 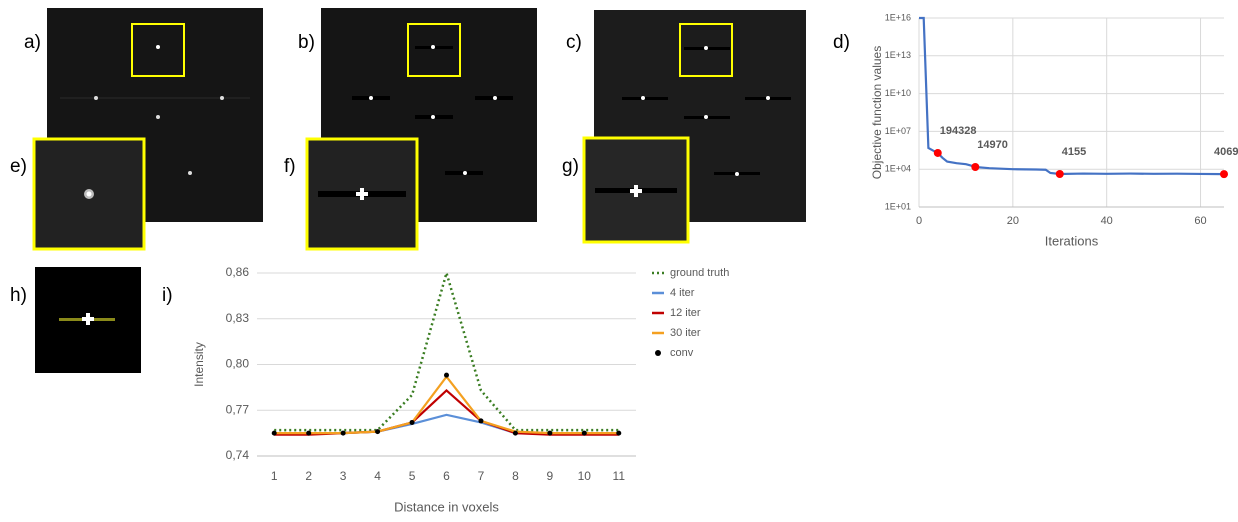 What do you see at coordinates (18, 166) in the screenshot?
I see `panel-label: e)` at bounding box center [18, 166].